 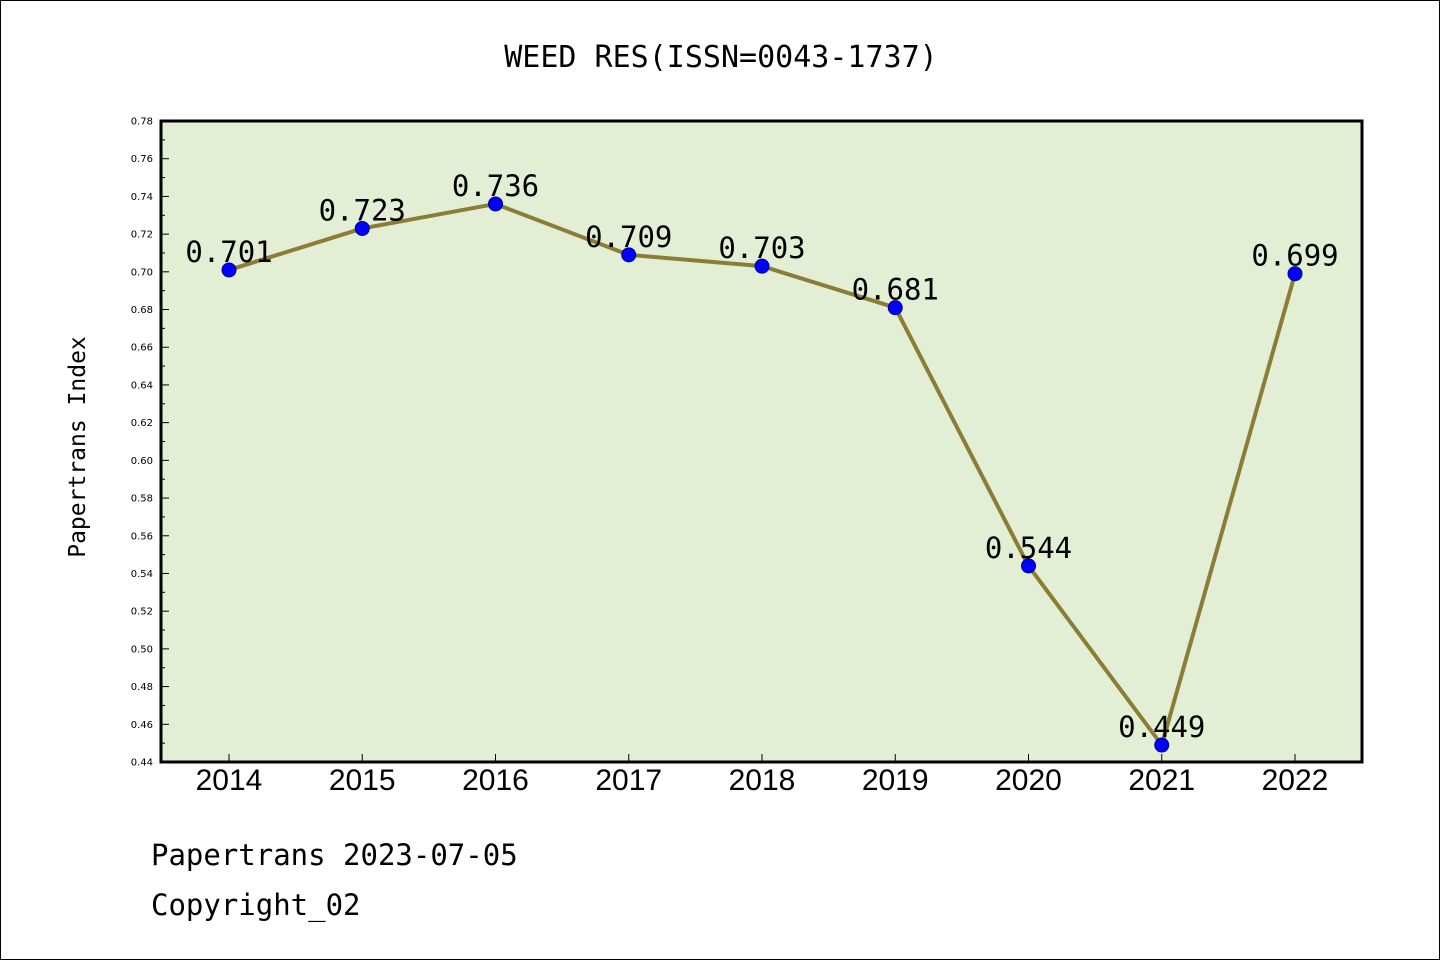 I want to click on data-label: 0.723, so click(x=362, y=210).